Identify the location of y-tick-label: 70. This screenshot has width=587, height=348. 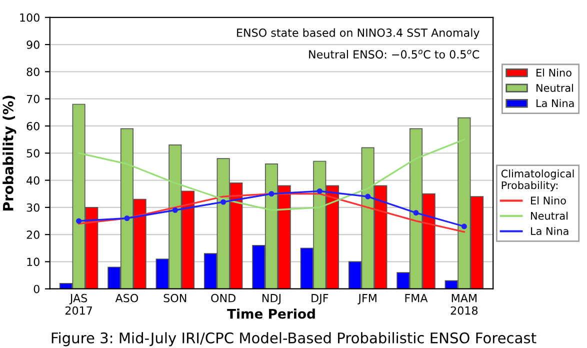
(33, 99).